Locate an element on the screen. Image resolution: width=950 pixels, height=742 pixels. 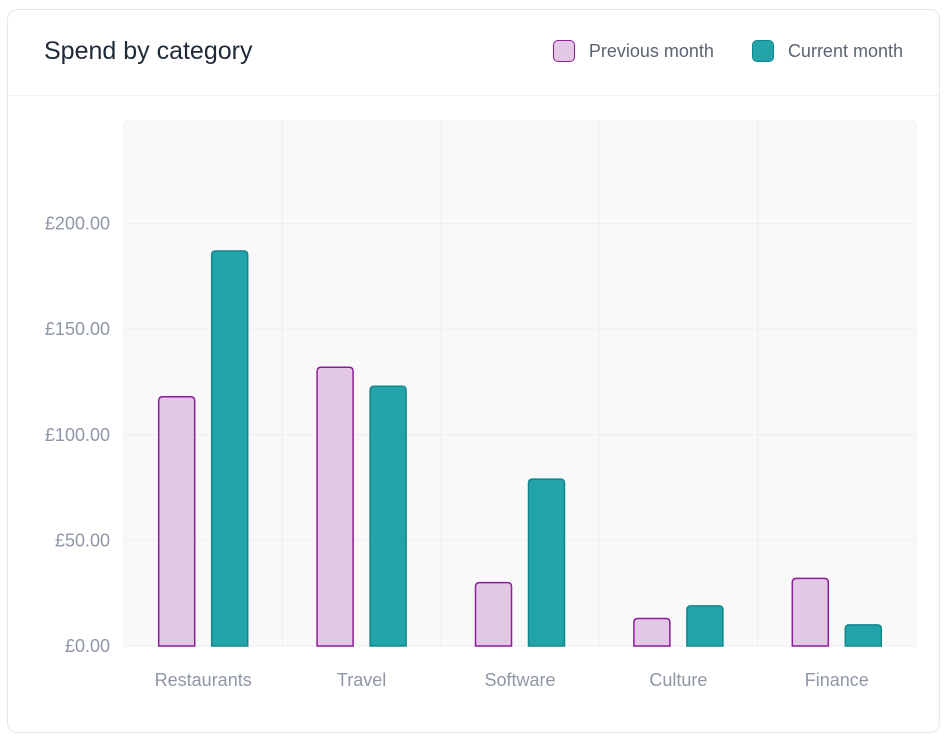
chart-title: Spend by category is located at coordinates (148, 51).